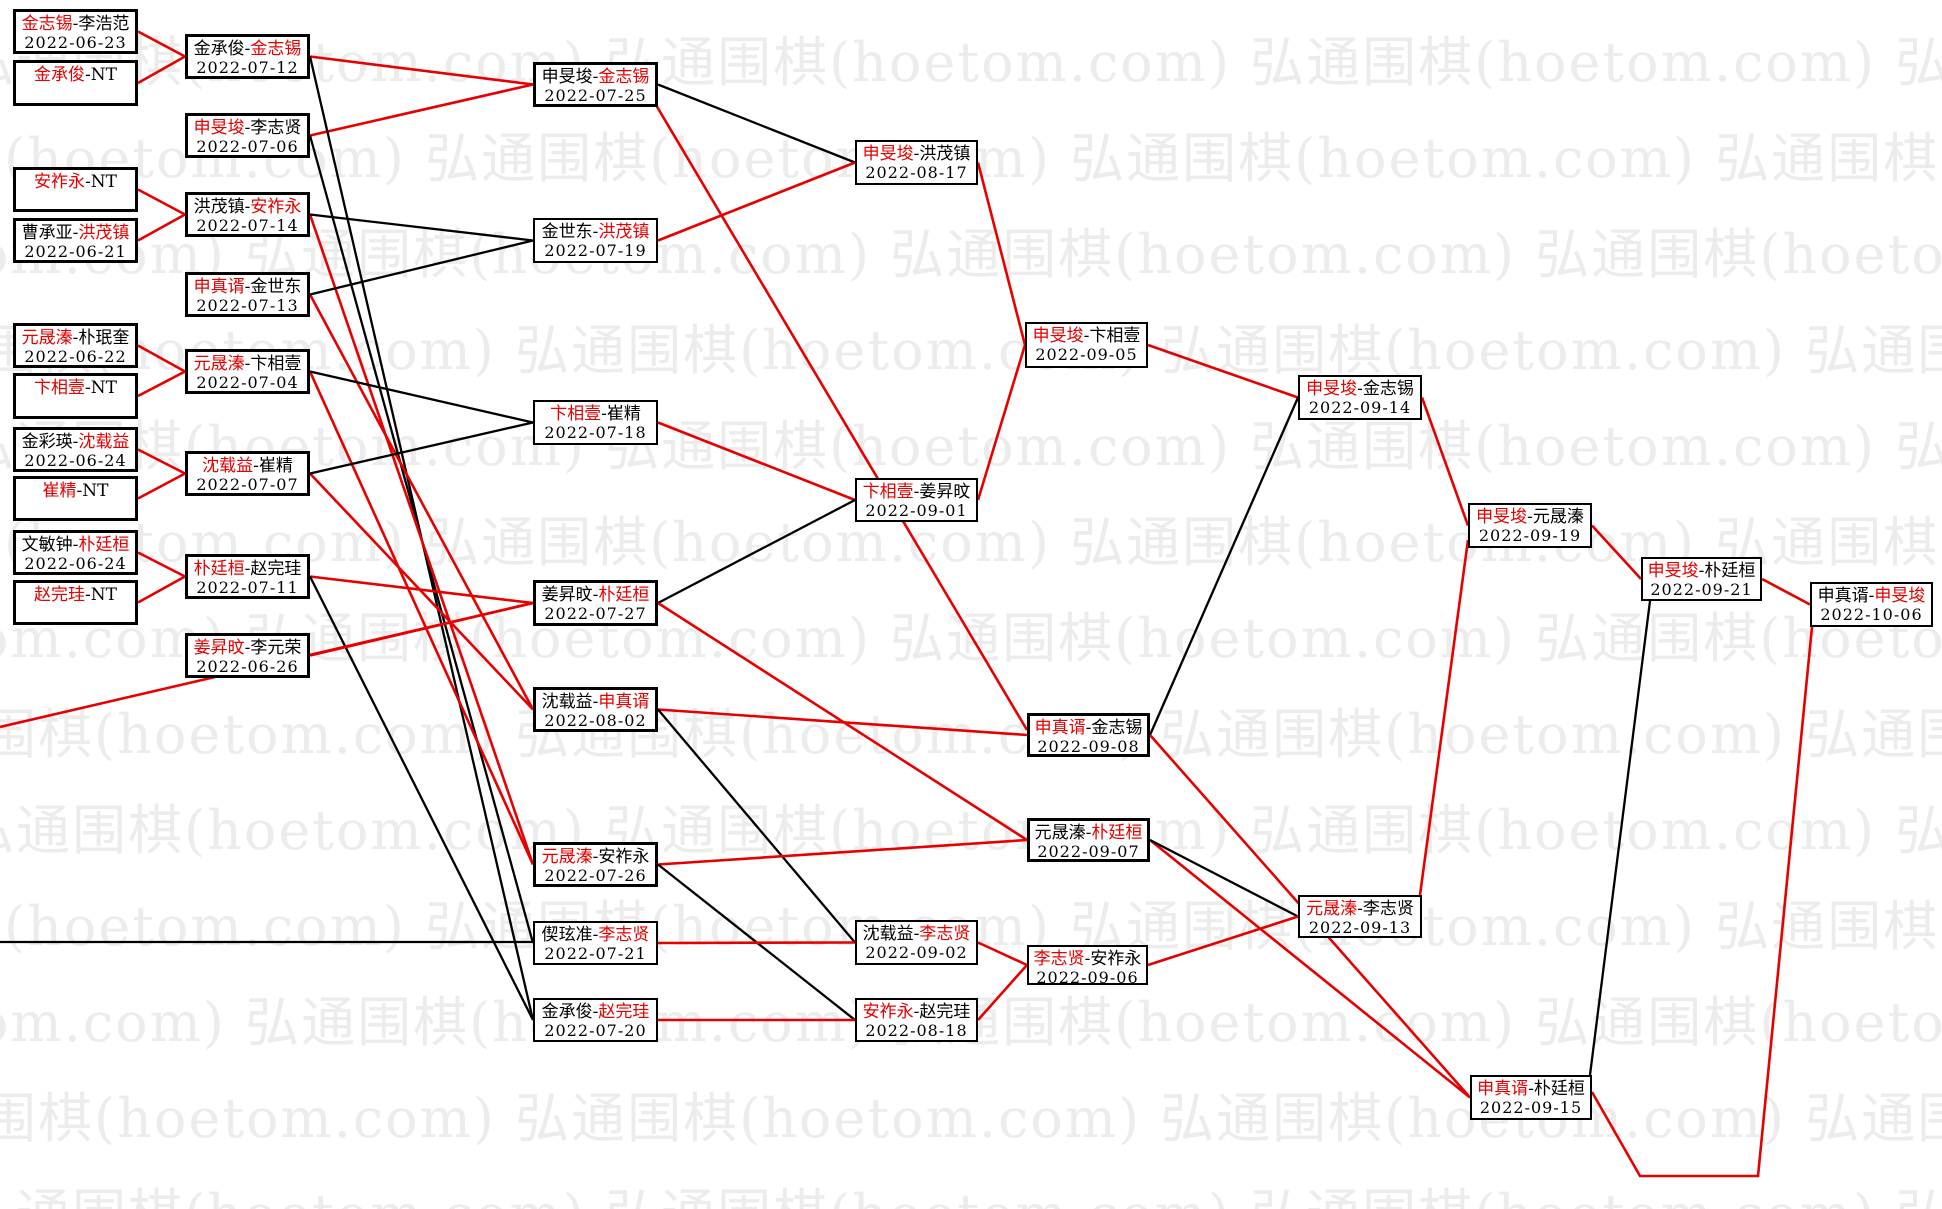  What do you see at coordinates (247, 56) in the screenshot?
I see `match-box-B1: 金承俊-金志锡 2022-07-12` at bounding box center [247, 56].